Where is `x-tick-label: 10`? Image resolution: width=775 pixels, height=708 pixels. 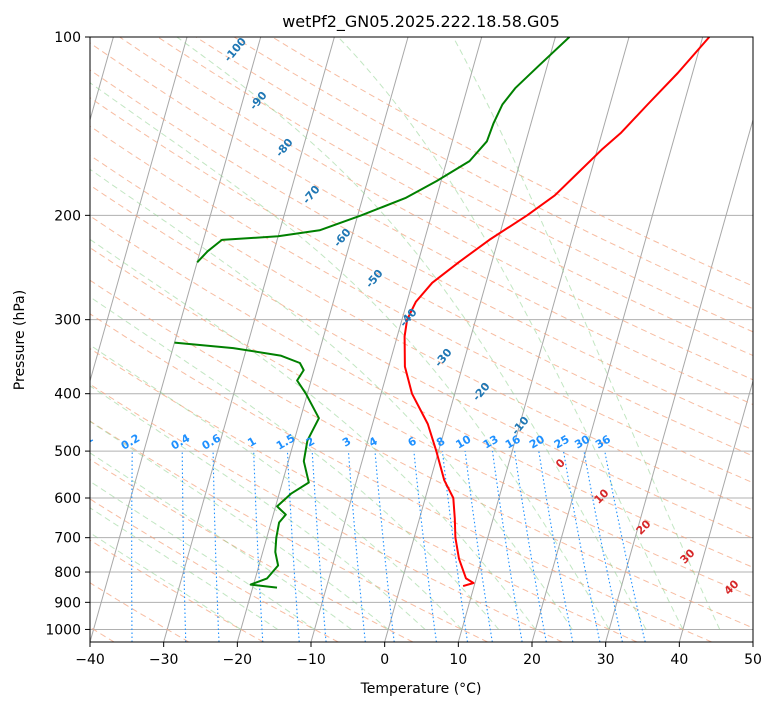 x-tick-label: 10 is located at coordinates (458, 660).